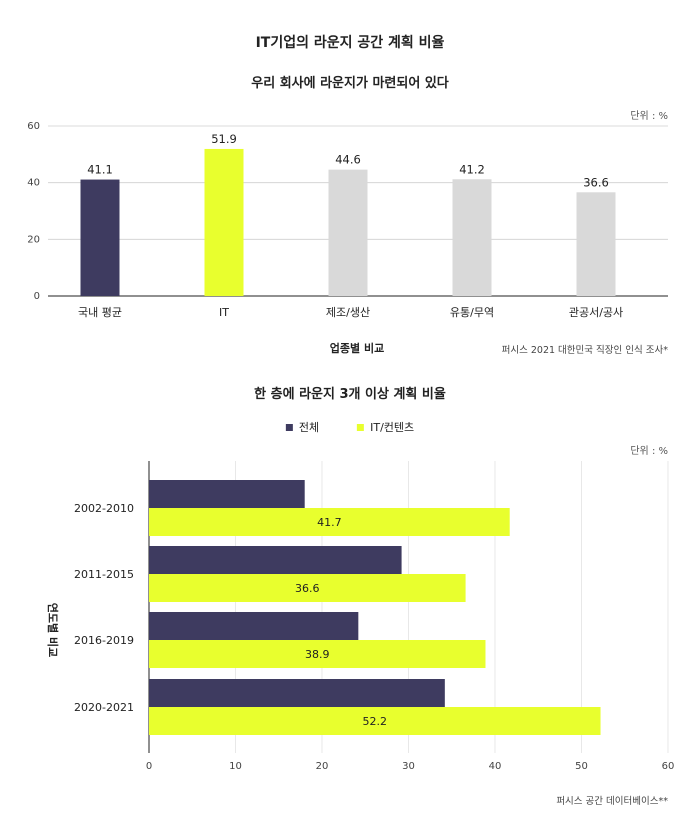 The image size is (700, 834). Describe the element at coordinates (668, 766) in the screenshot. I see `chart2-x-tick-label: 60` at that location.